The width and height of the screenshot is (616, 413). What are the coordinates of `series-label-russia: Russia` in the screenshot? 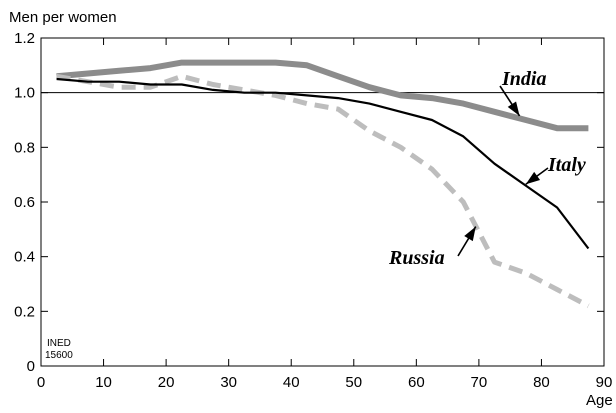 It's located at (416, 258).